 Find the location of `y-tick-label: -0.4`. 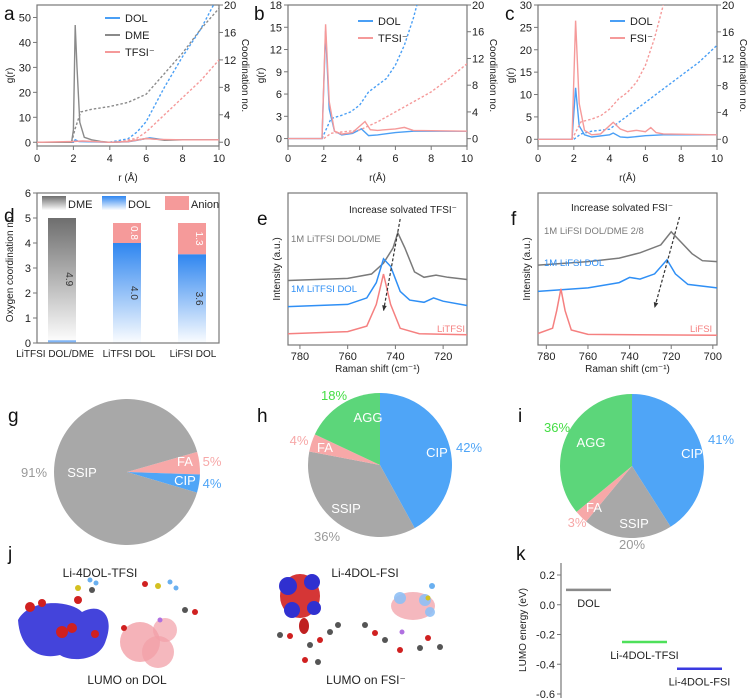

y-tick-label: -0.4 is located at coordinates (545, 665).